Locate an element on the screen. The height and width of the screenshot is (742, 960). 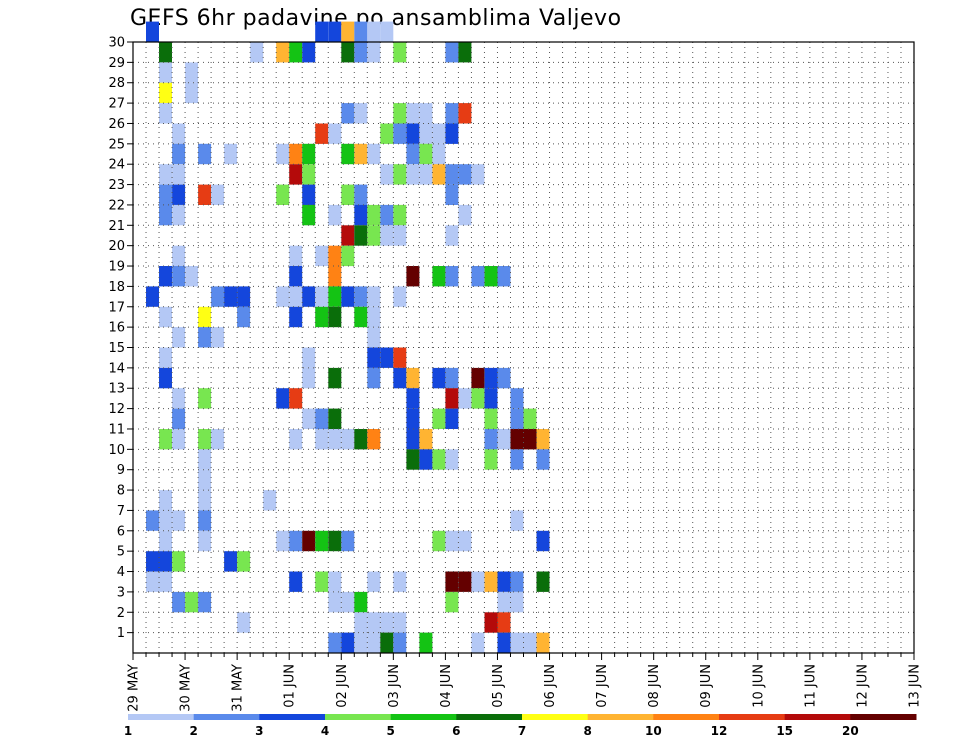
colorbar-label: 12 is located at coordinates (719, 731).